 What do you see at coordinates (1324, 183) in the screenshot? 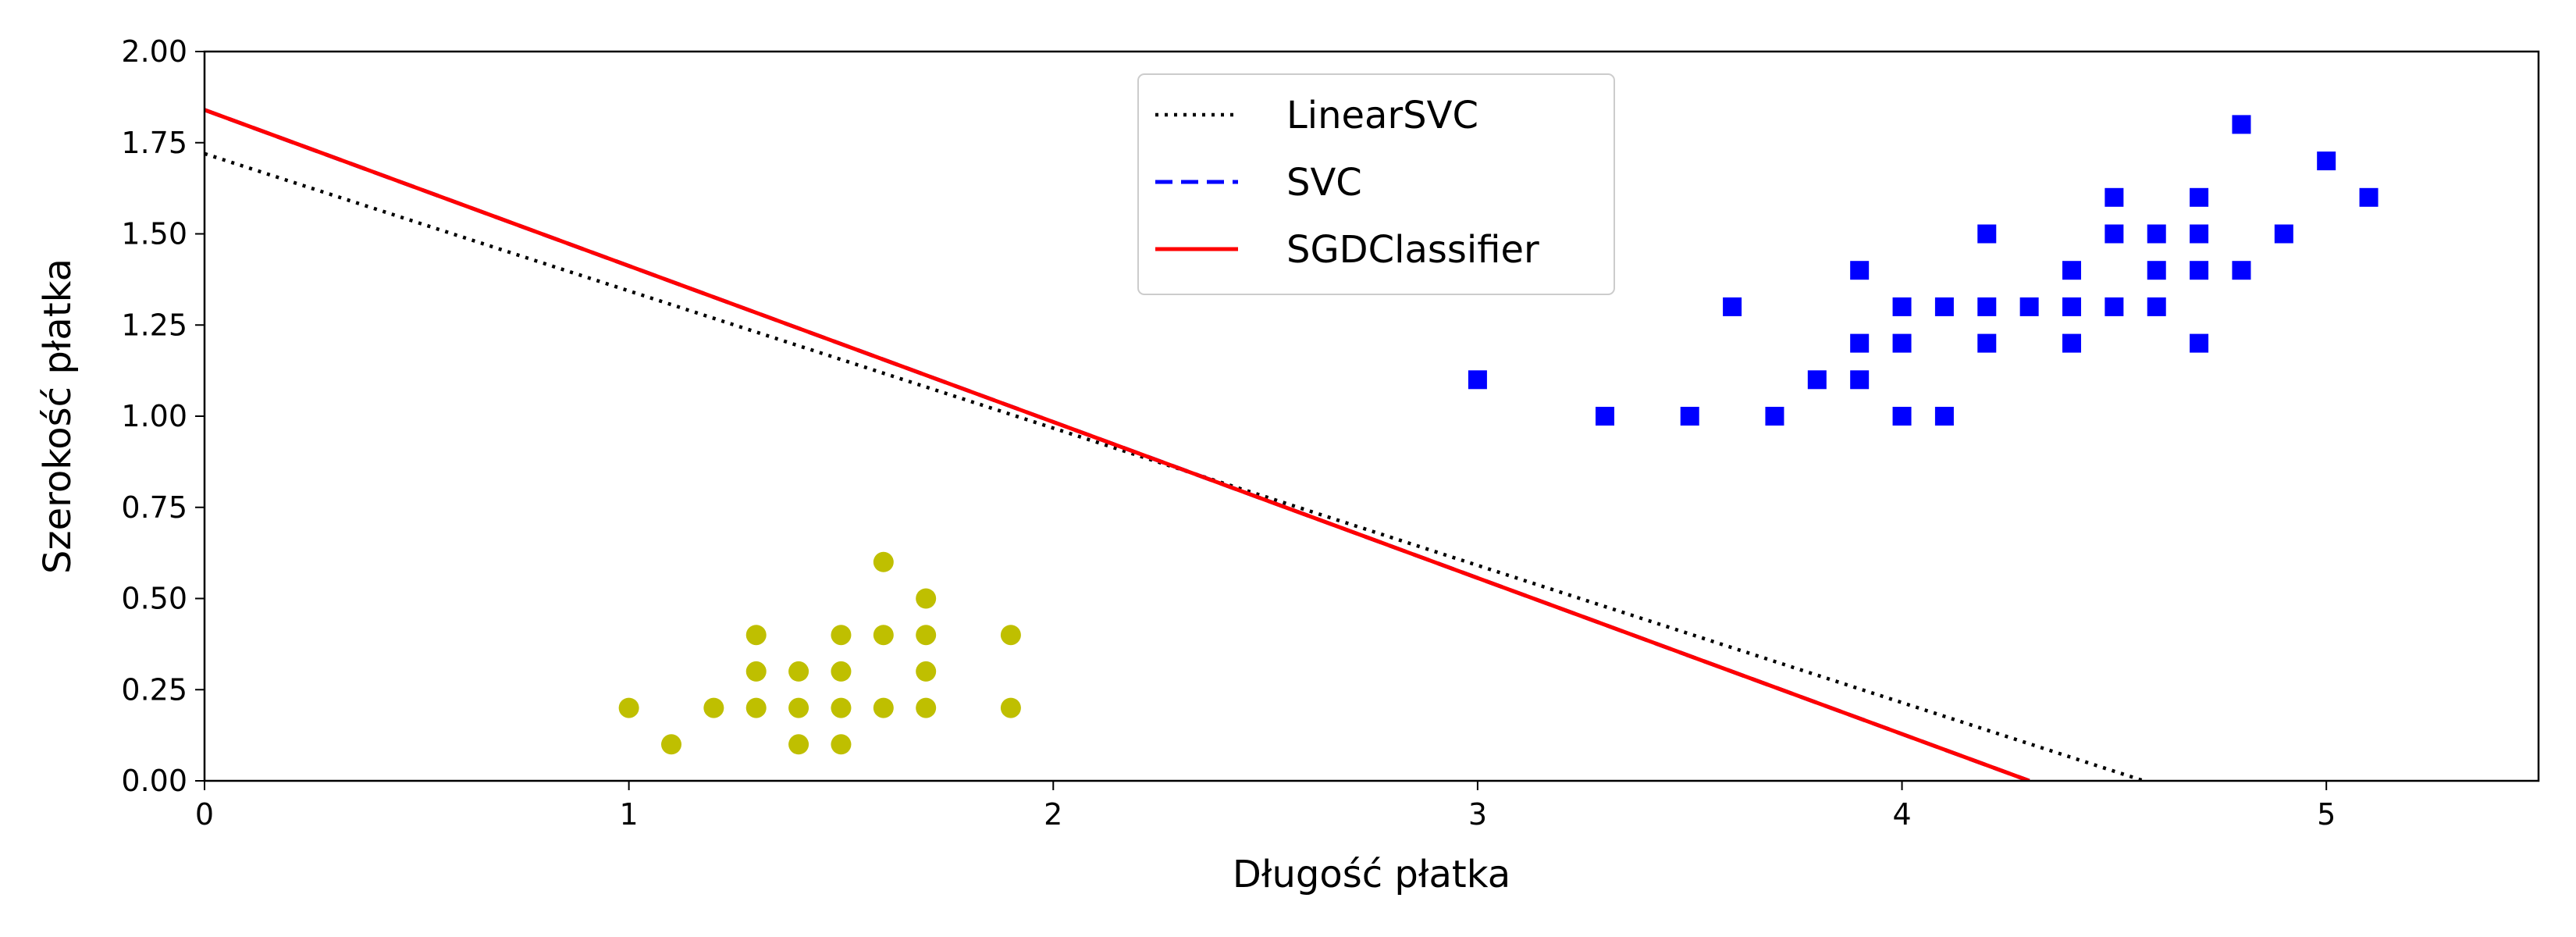
I see `legend-label: SVC` at bounding box center [1324, 183].